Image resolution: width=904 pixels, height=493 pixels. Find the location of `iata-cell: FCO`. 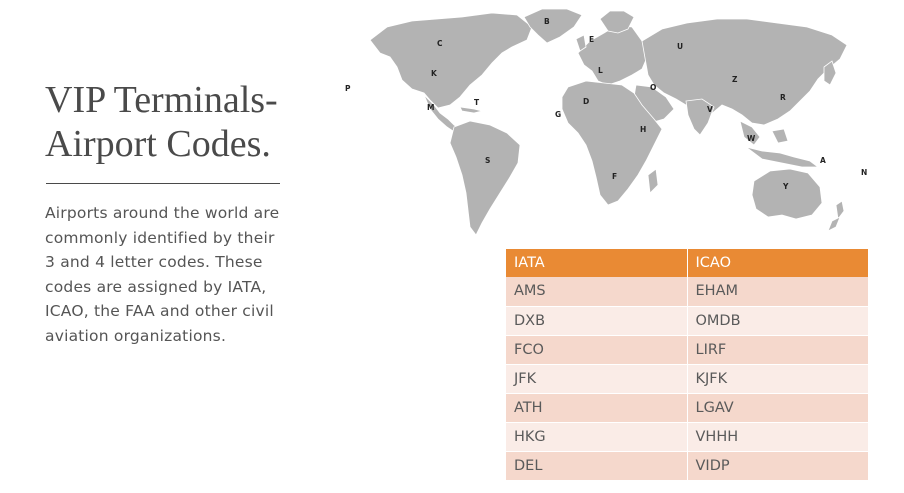

iata-cell: FCO is located at coordinates (597, 350).